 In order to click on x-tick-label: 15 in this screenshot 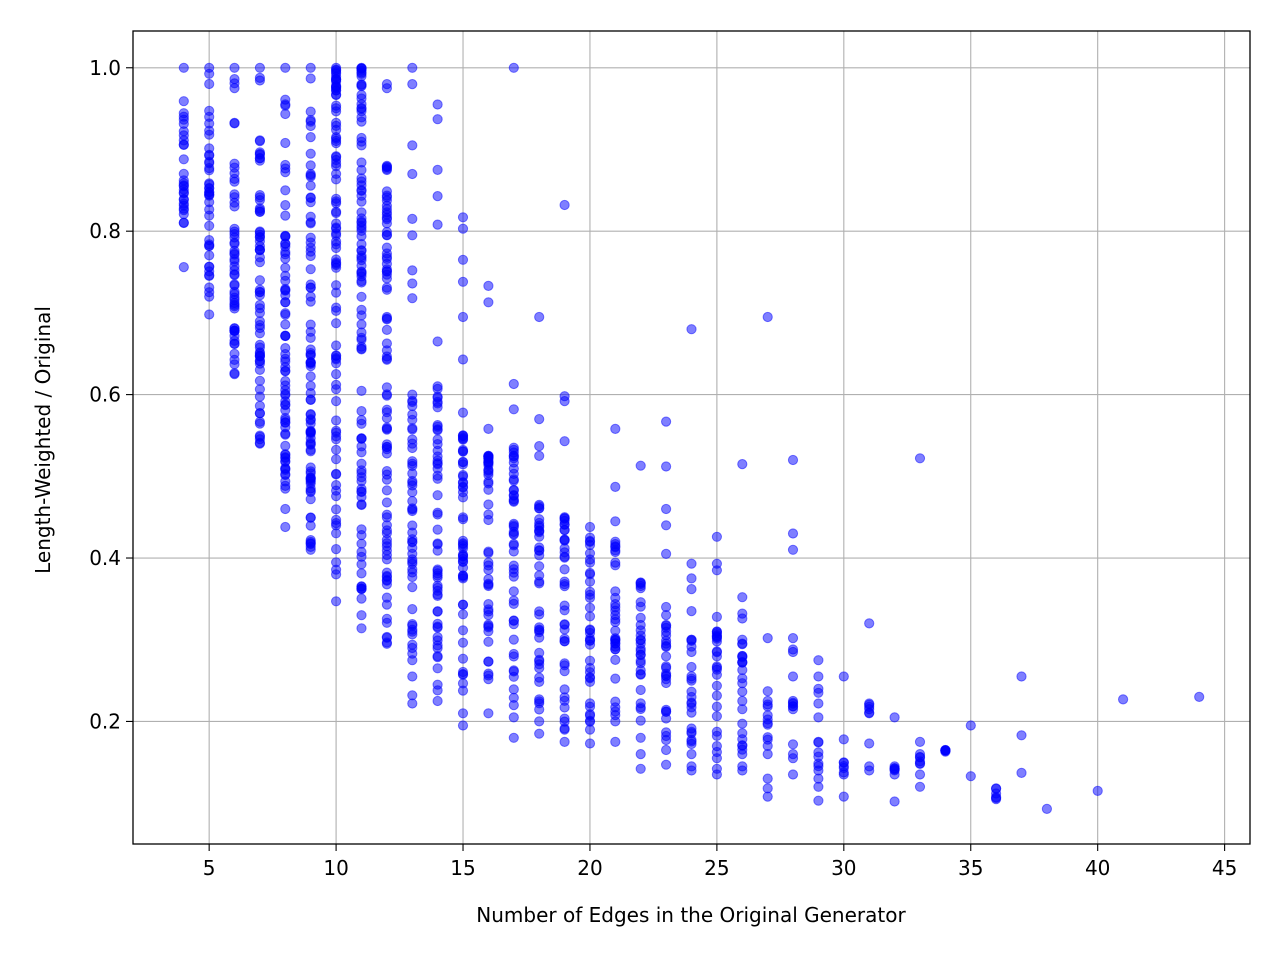, I will do `click(462, 868)`.